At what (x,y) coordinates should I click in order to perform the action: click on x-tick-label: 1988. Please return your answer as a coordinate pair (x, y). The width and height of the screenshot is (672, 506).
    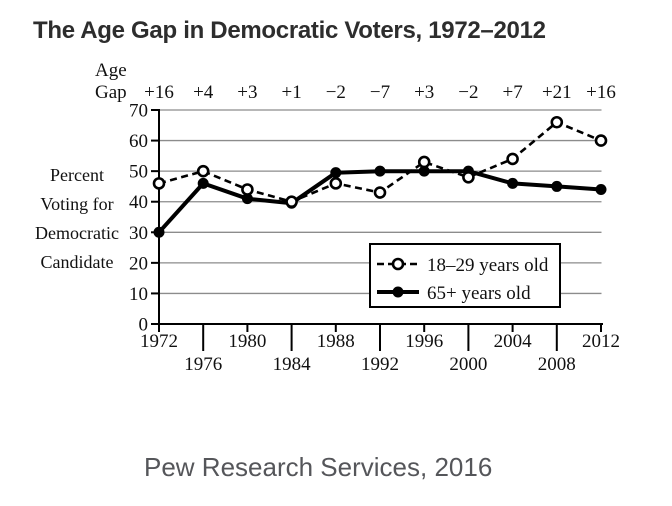
    Looking at the image, I should click on (336, 341).